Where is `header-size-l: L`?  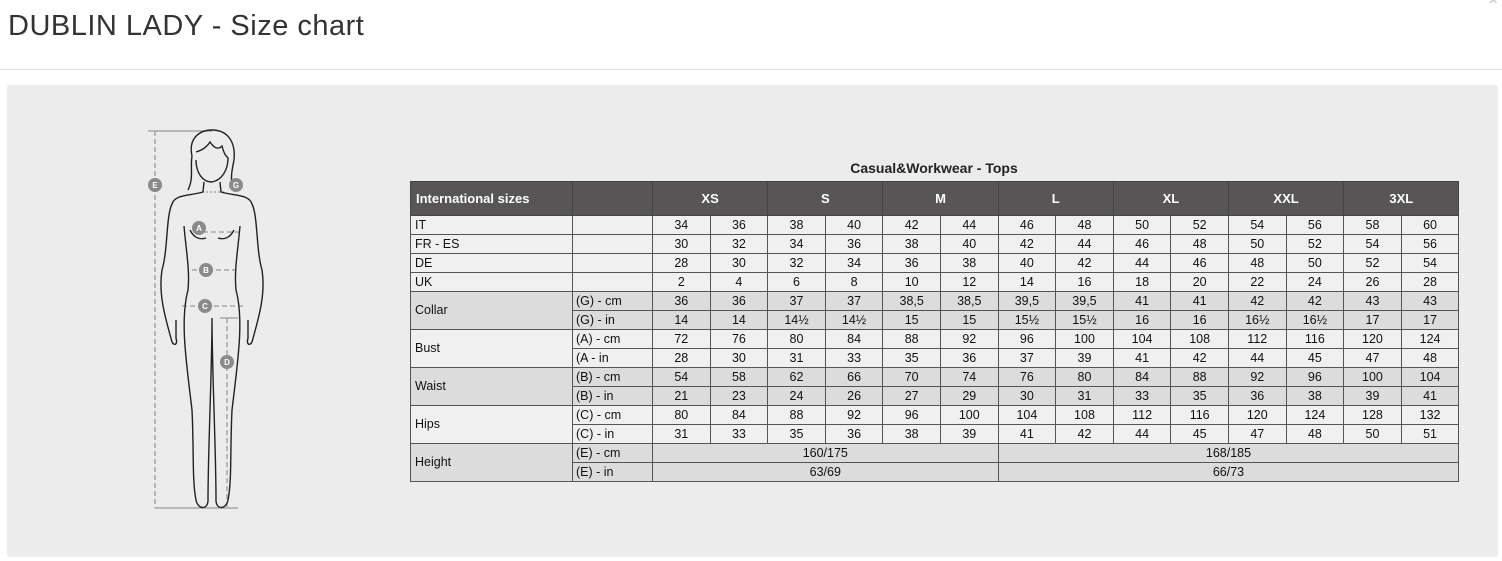
header-size-l: L is located at coordinates (1055, 198).